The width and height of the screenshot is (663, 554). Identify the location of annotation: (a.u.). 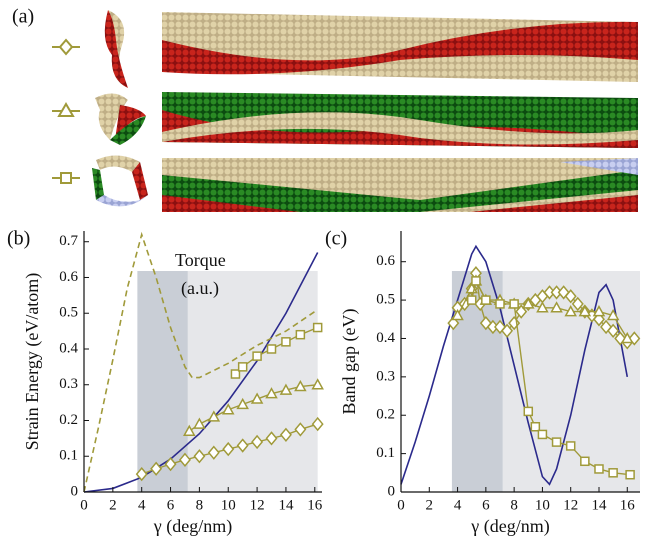
(200, 288).